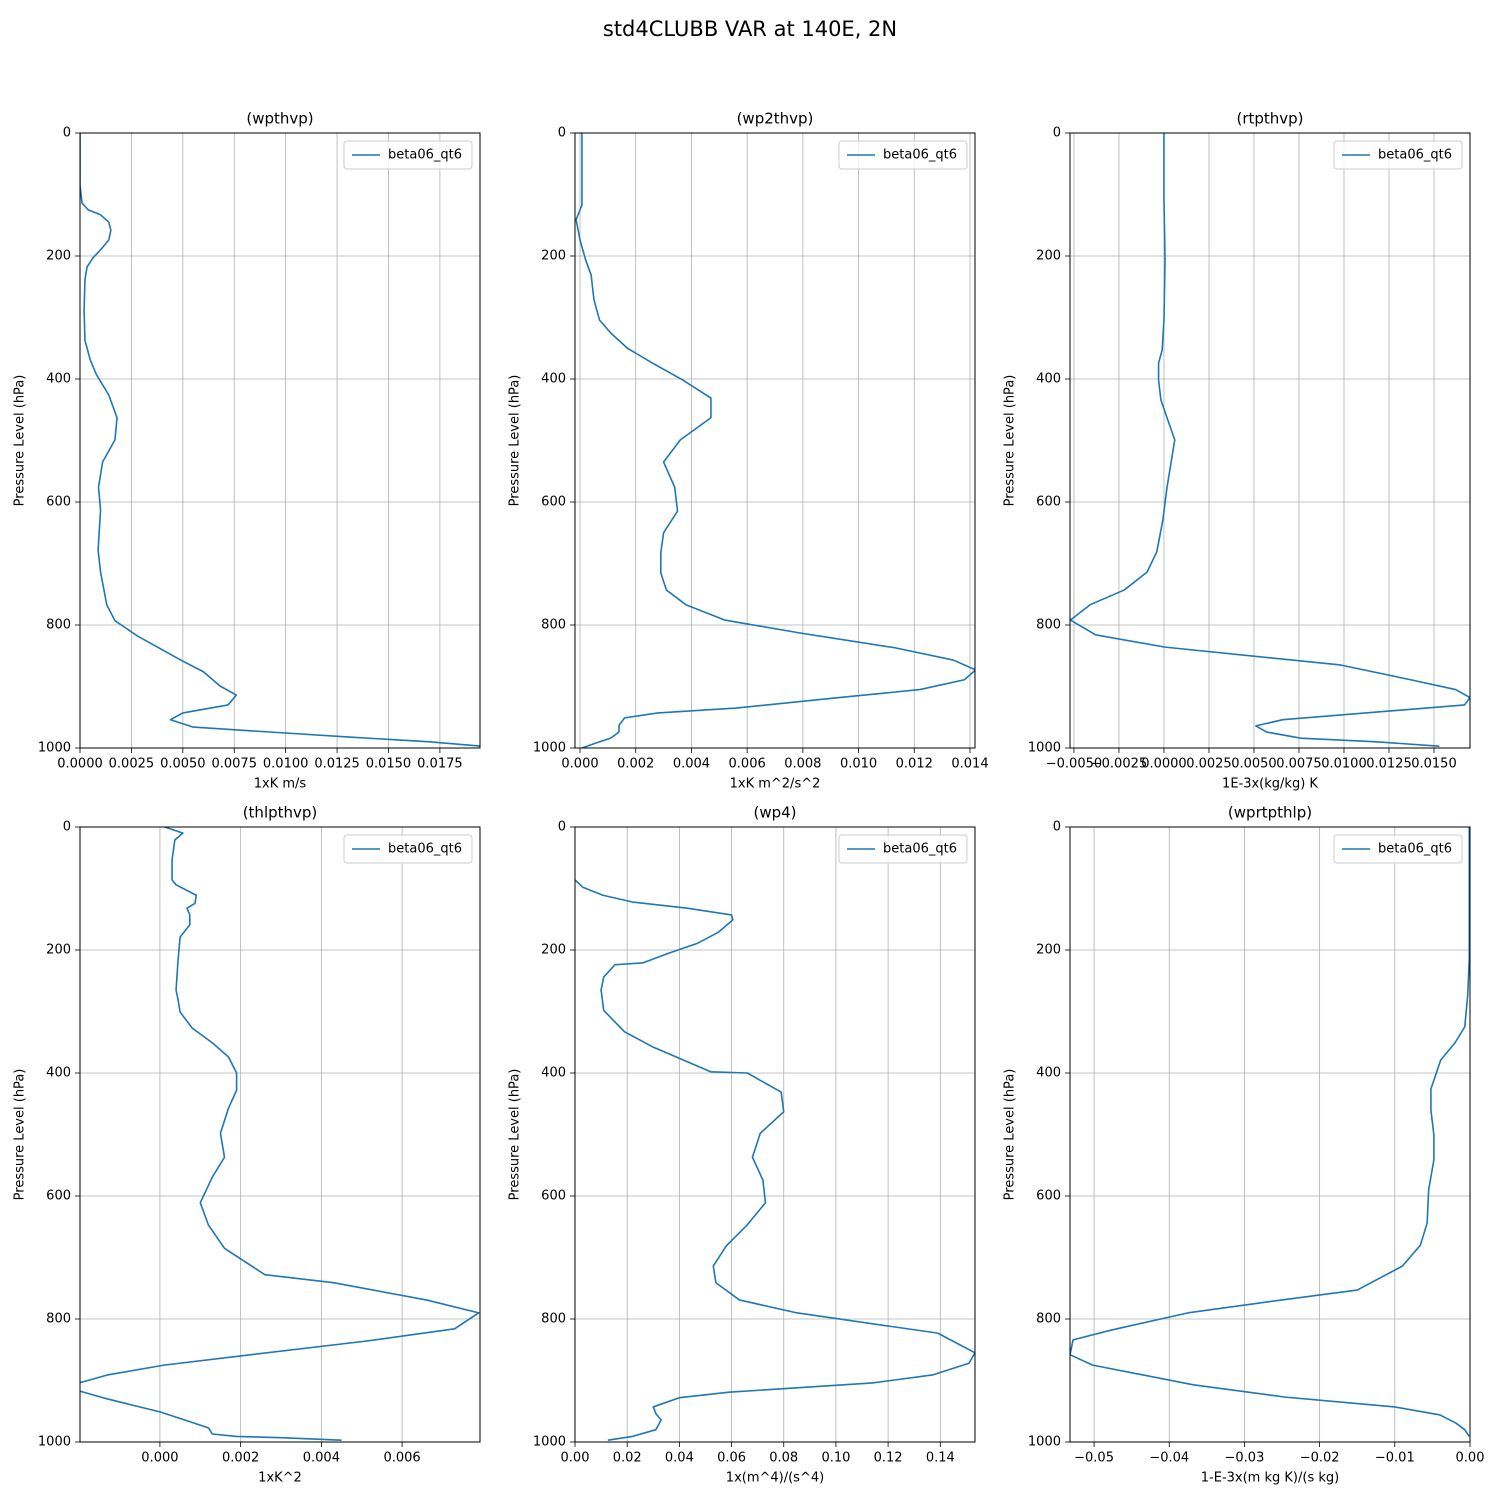  I want to click on x-tick-label: 0.12, so click(888, 1458).